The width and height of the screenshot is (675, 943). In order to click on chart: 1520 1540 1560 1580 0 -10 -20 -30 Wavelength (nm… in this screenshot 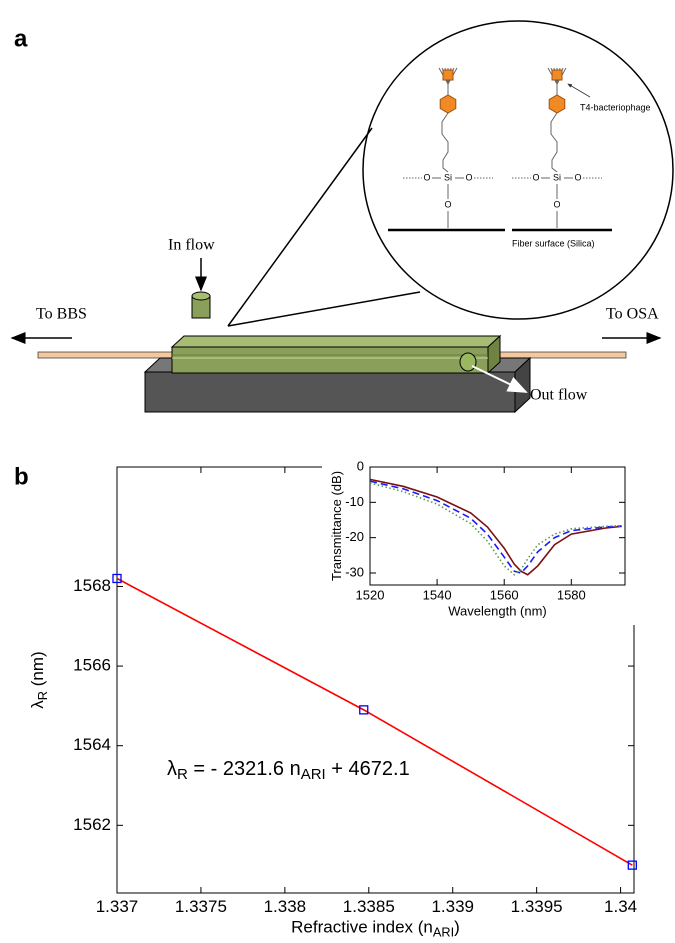, I will do `click(478, 541)`.